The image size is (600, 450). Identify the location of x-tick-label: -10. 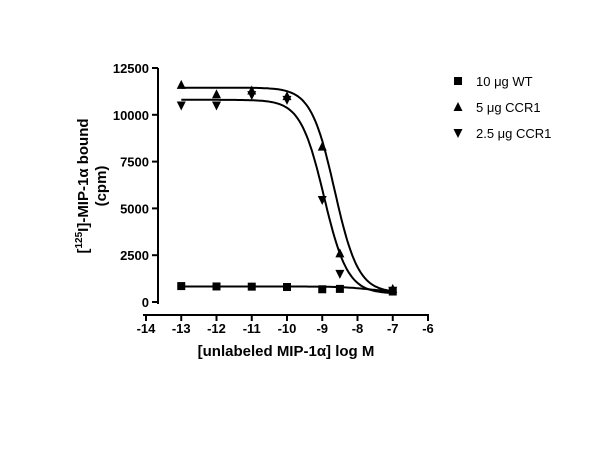
(287, 328).